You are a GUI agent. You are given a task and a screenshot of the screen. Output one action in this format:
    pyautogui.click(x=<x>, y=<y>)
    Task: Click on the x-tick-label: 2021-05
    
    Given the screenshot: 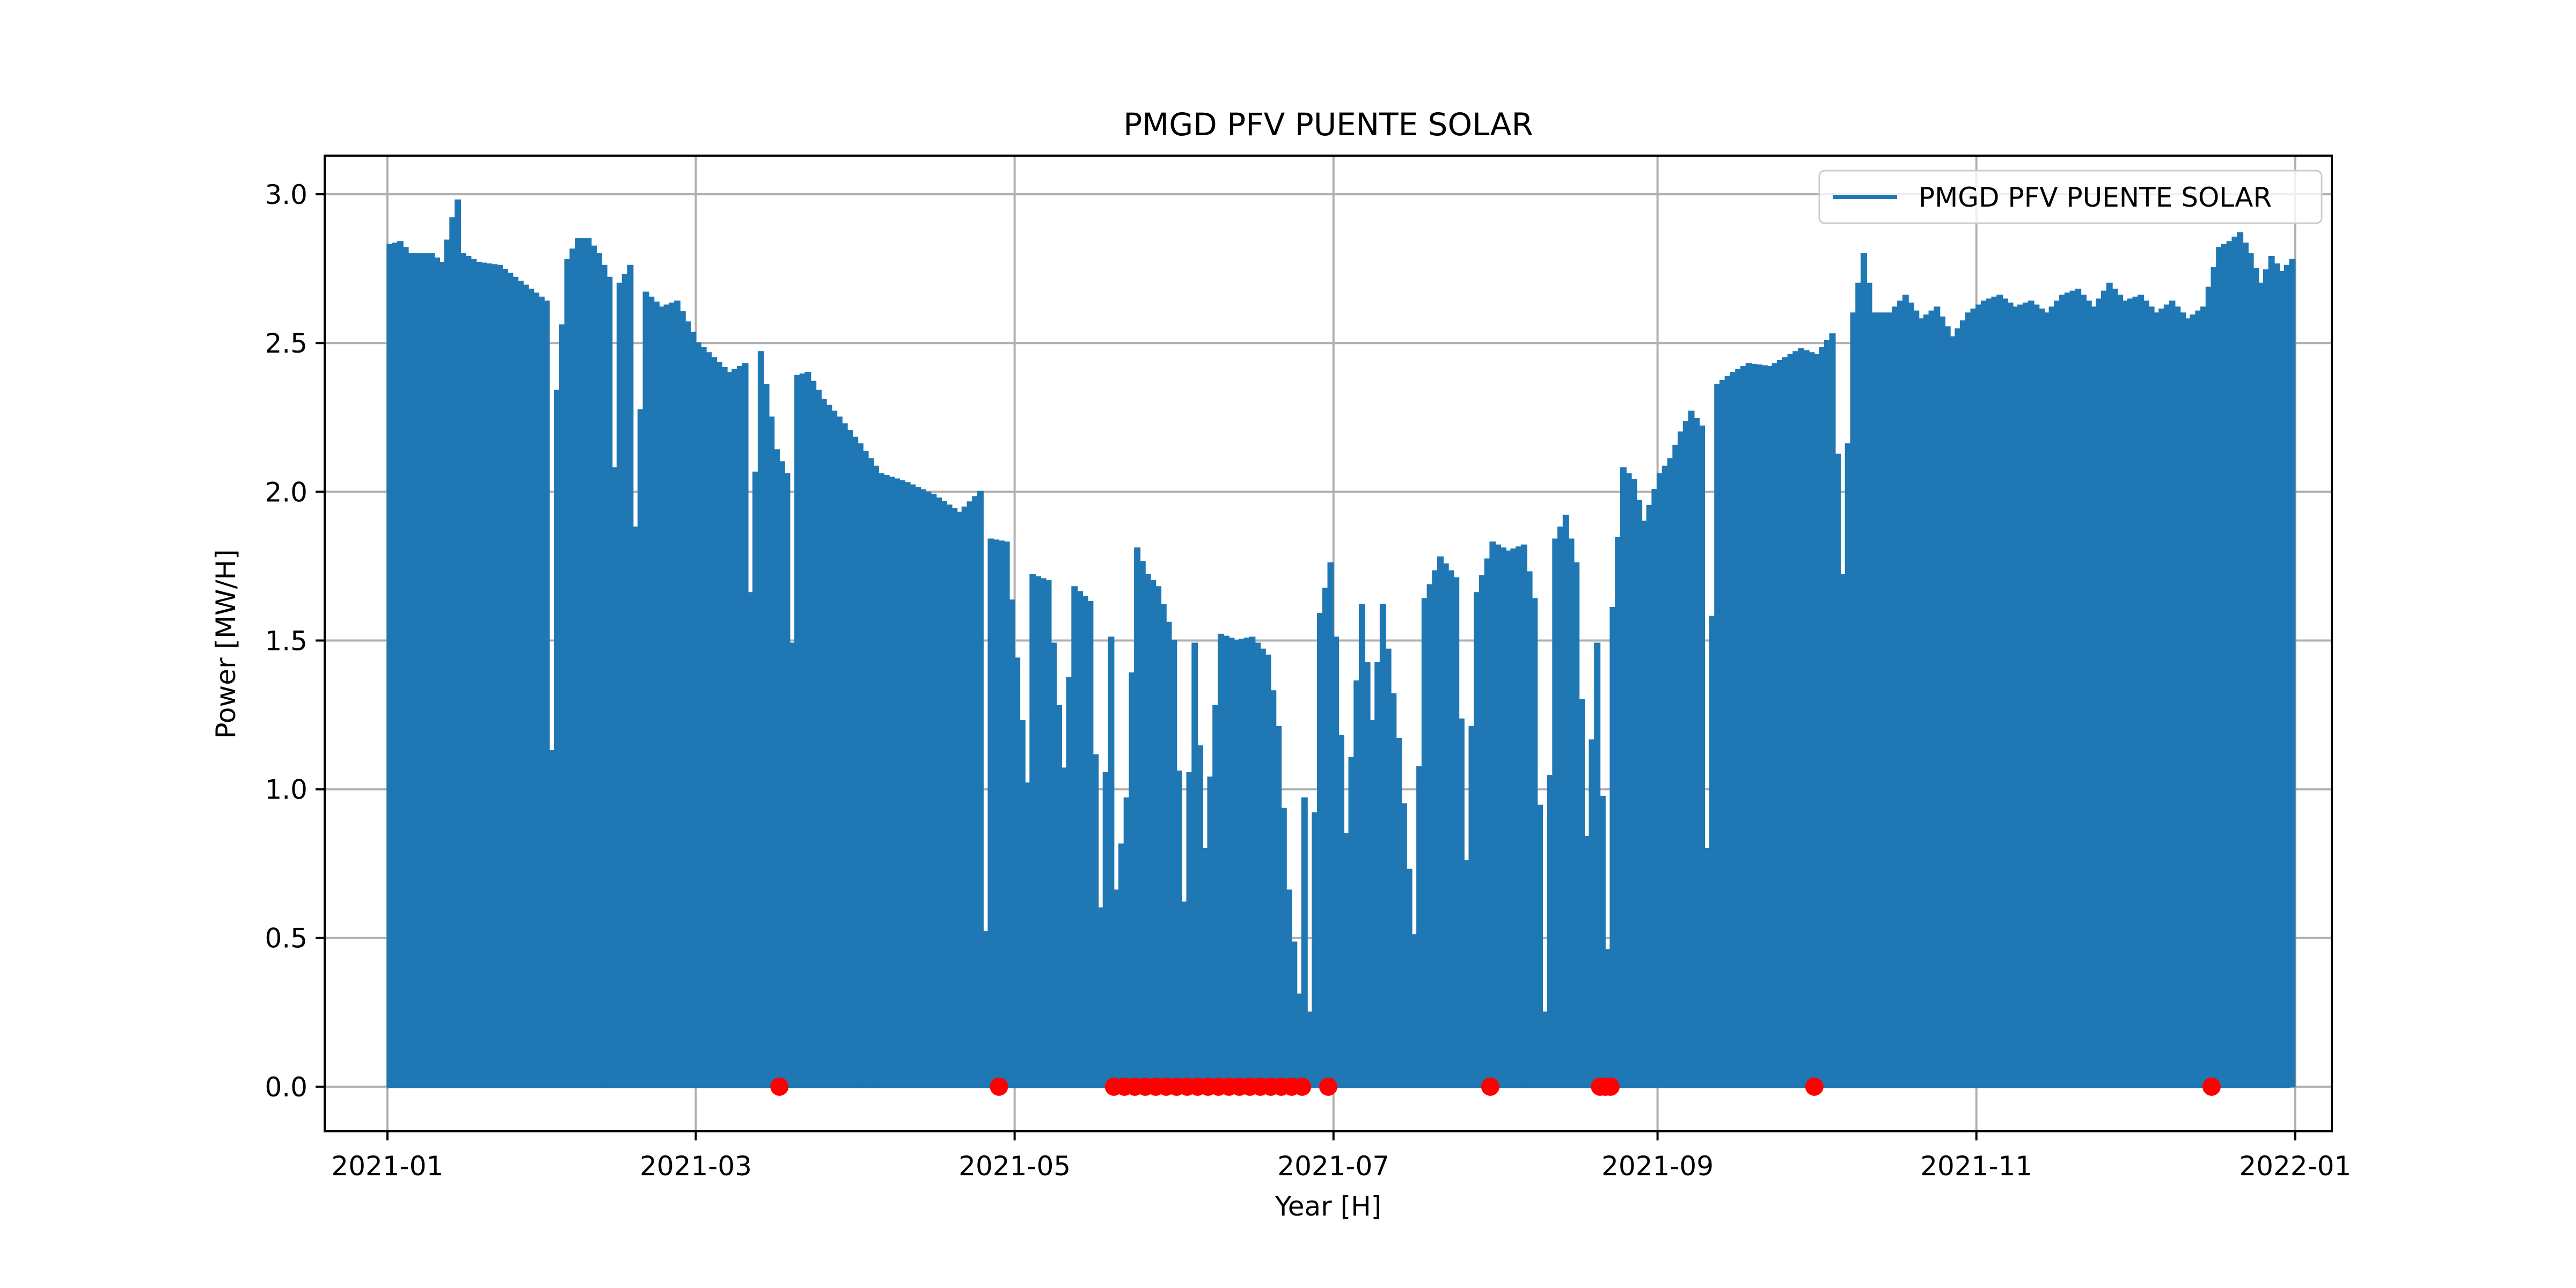 What is the action you would take?
    pyautogui.click(x=1014, y=1166)
    